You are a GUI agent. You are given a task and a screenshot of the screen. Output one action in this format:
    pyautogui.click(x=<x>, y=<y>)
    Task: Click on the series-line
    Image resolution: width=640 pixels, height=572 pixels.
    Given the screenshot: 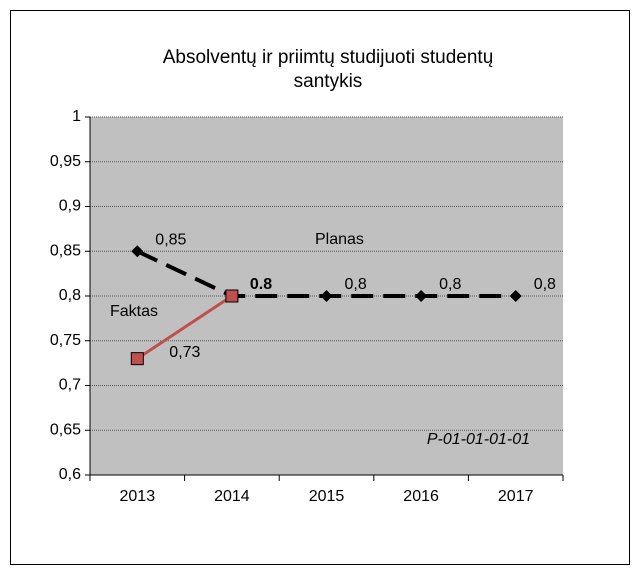 What is the action you would take?
    pyautogui.click(x=184, y=327)
    